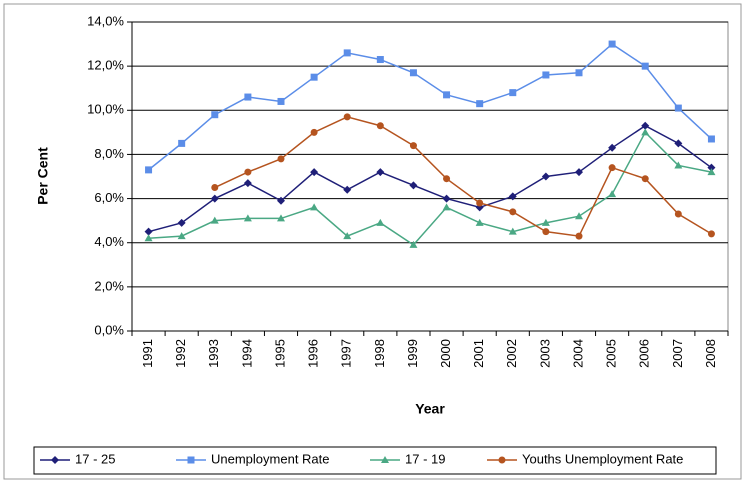  I want to click on x-axis-label: Year, so click(430, 409).